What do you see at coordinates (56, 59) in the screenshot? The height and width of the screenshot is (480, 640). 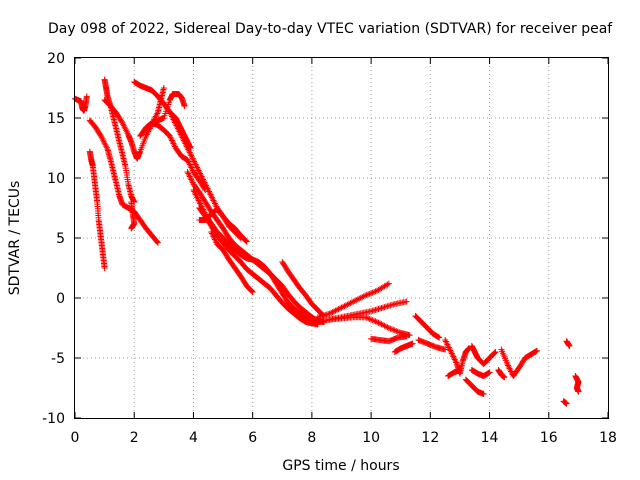 I see `y-tick-label: 20` at bounding box center [56, 59].